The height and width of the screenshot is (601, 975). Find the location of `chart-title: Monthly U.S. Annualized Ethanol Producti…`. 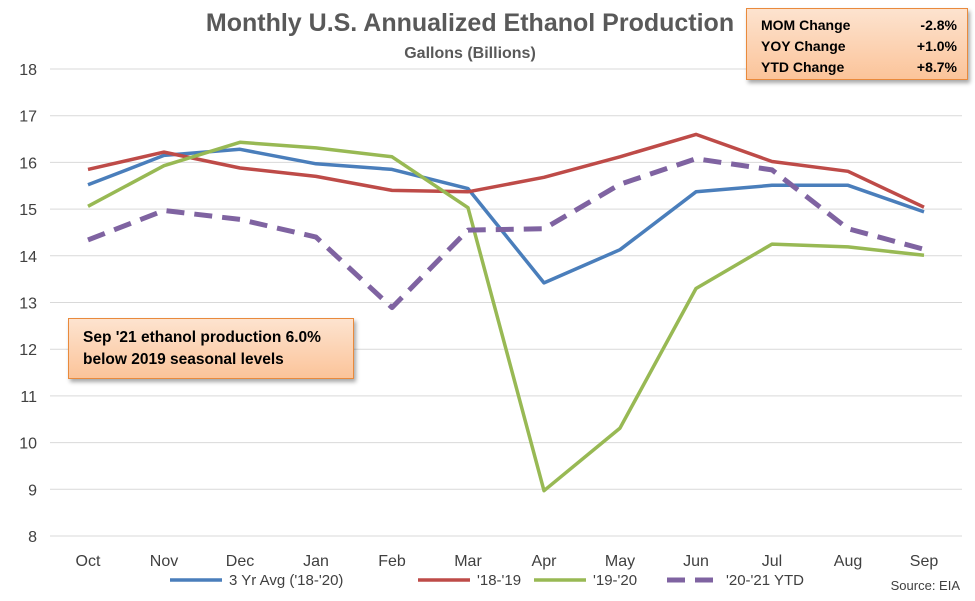

chart-title: Monthly U.S. Annualized Ethanol Producti… is located at coordinates (470, 23).